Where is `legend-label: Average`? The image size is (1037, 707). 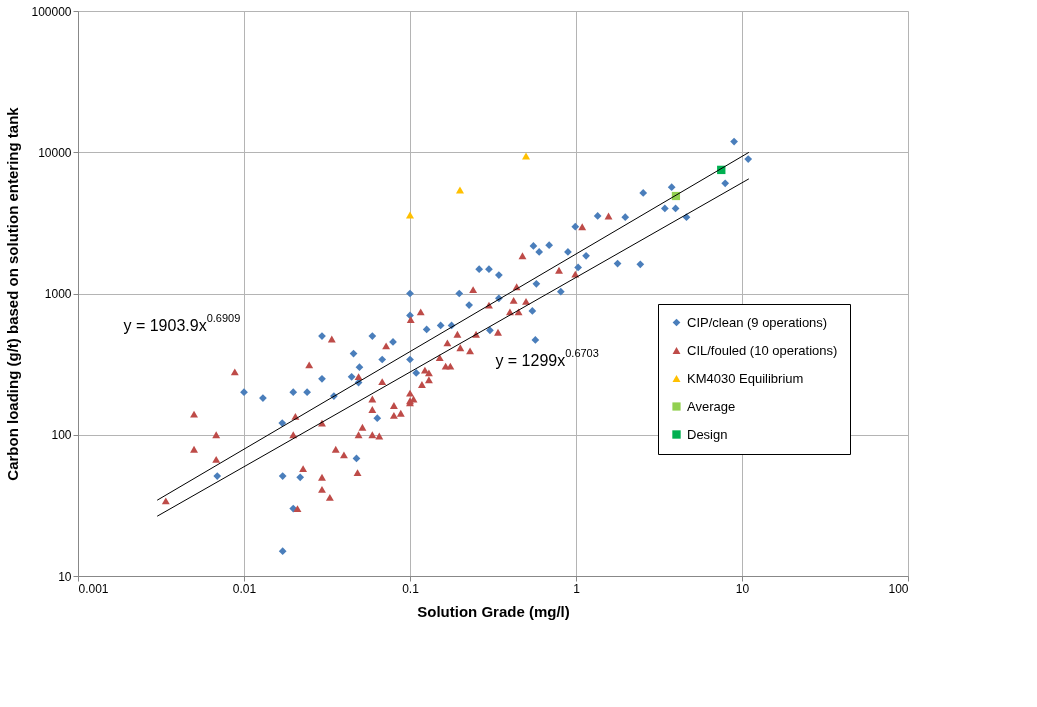
legend-label: Average is located at coordinates (711, 406).